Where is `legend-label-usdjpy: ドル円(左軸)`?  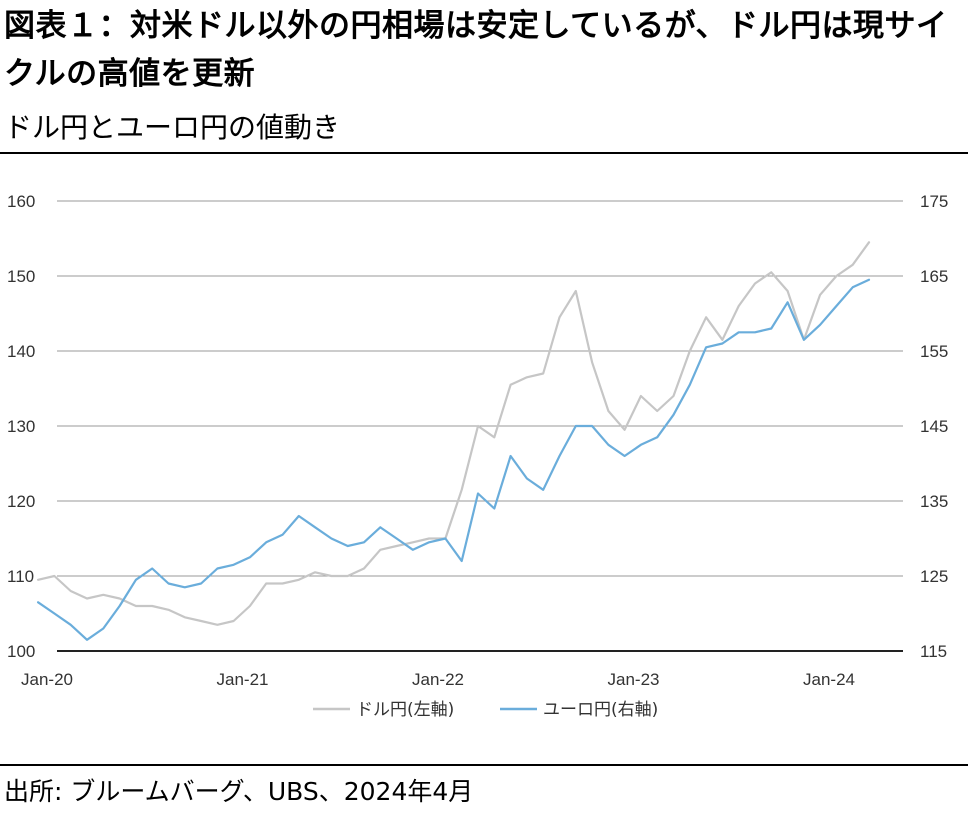 legend-label-usdjpy: ドル円(左軸) is located at coordinates (405, 710).